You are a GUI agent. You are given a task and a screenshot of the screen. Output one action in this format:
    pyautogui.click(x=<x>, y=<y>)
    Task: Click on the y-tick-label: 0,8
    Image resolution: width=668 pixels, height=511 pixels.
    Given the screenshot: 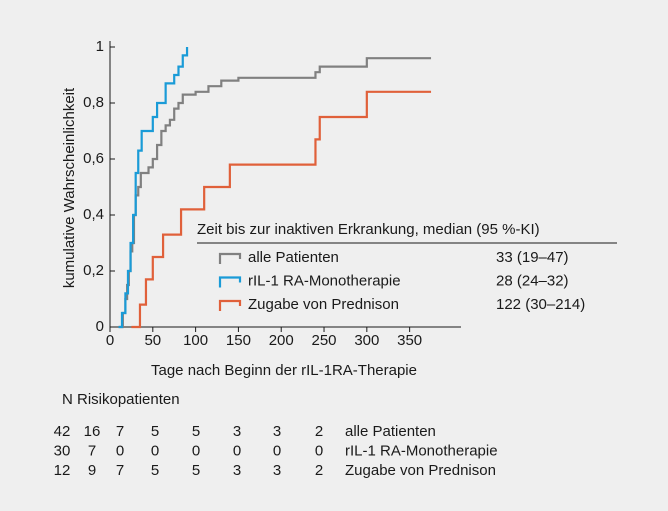 What is the action you would take?
    pyautogui.click(x=93, y=102)
    